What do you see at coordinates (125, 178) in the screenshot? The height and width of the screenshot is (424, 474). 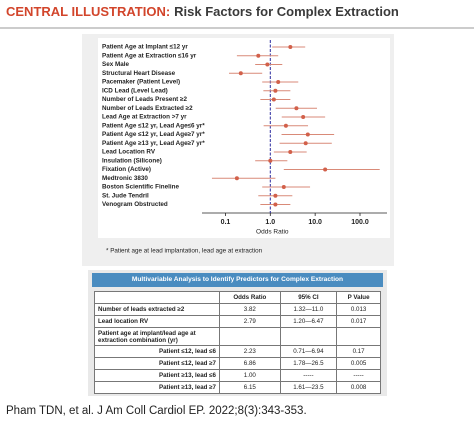 I see `row-label: Medtronic 3830` at bounding box center [125, 178].